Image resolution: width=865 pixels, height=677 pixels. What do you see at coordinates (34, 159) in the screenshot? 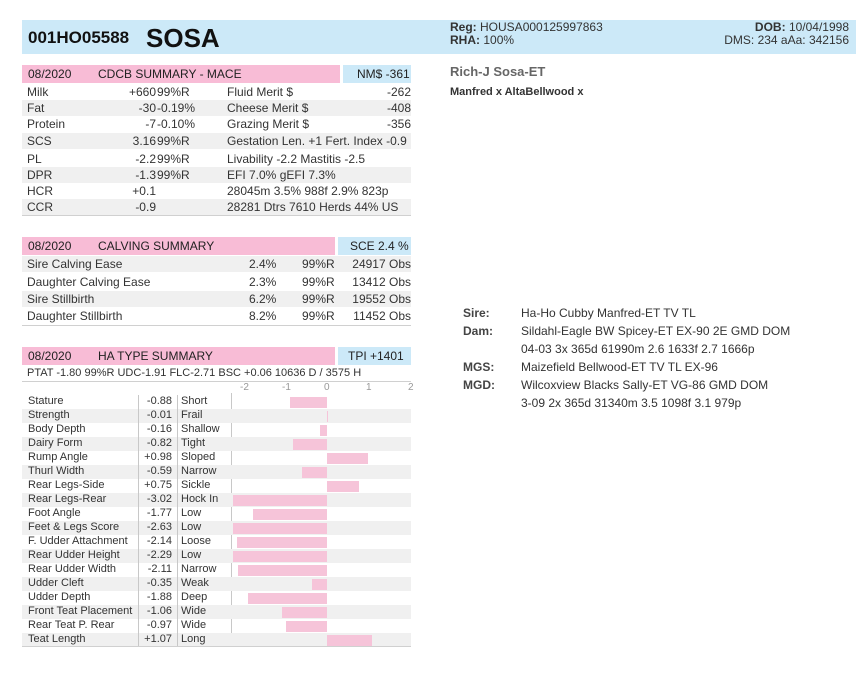
I see `trait-name: PL` at bounding box center [34, 159].